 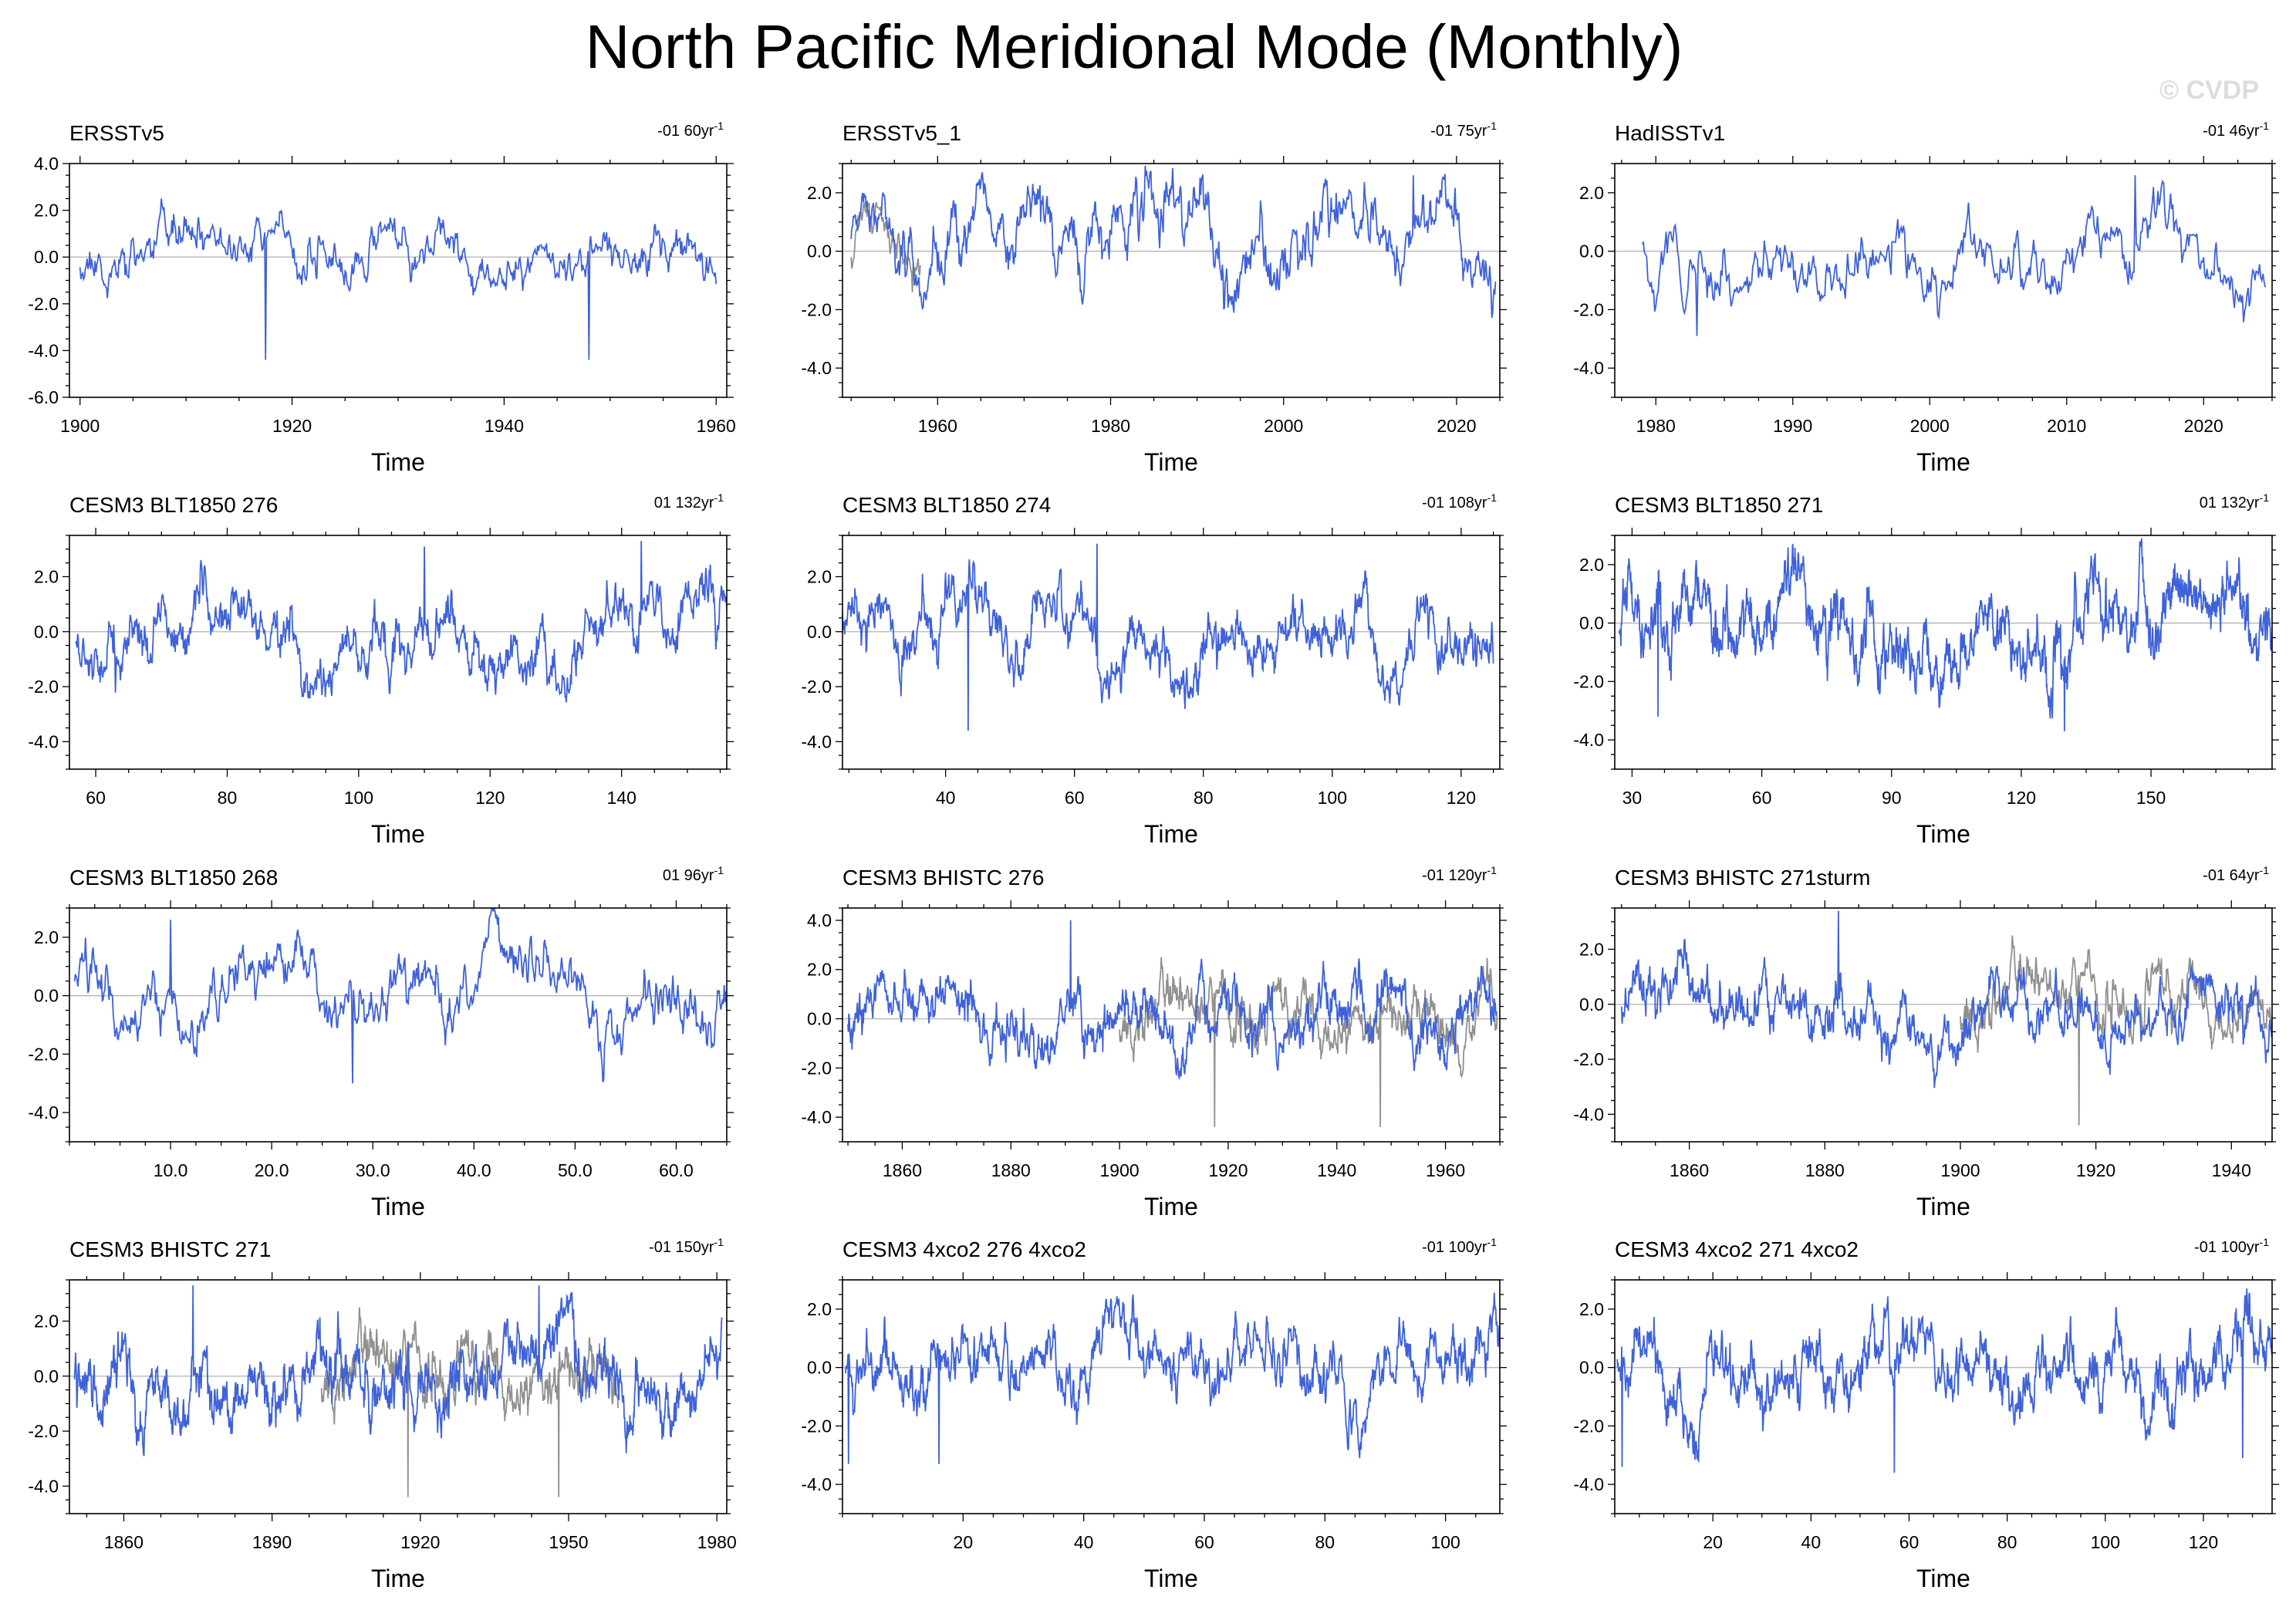 What do you see at coordinates (1084, 1542) in the screenshot?
I see `x-tick-label: 40` at bounding box center [1084, 1542].